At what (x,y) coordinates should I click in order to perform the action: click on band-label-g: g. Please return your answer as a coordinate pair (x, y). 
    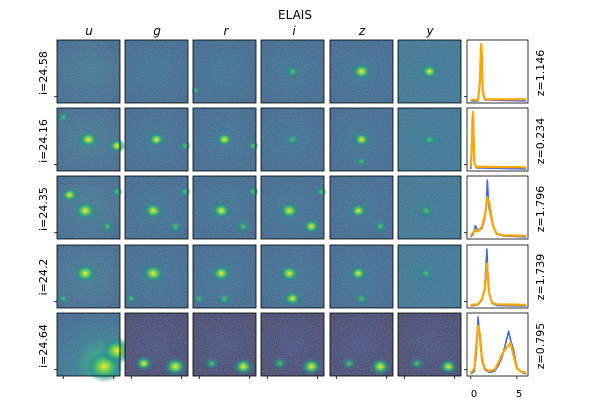
    Looking at the image, I should click on (157, 31).